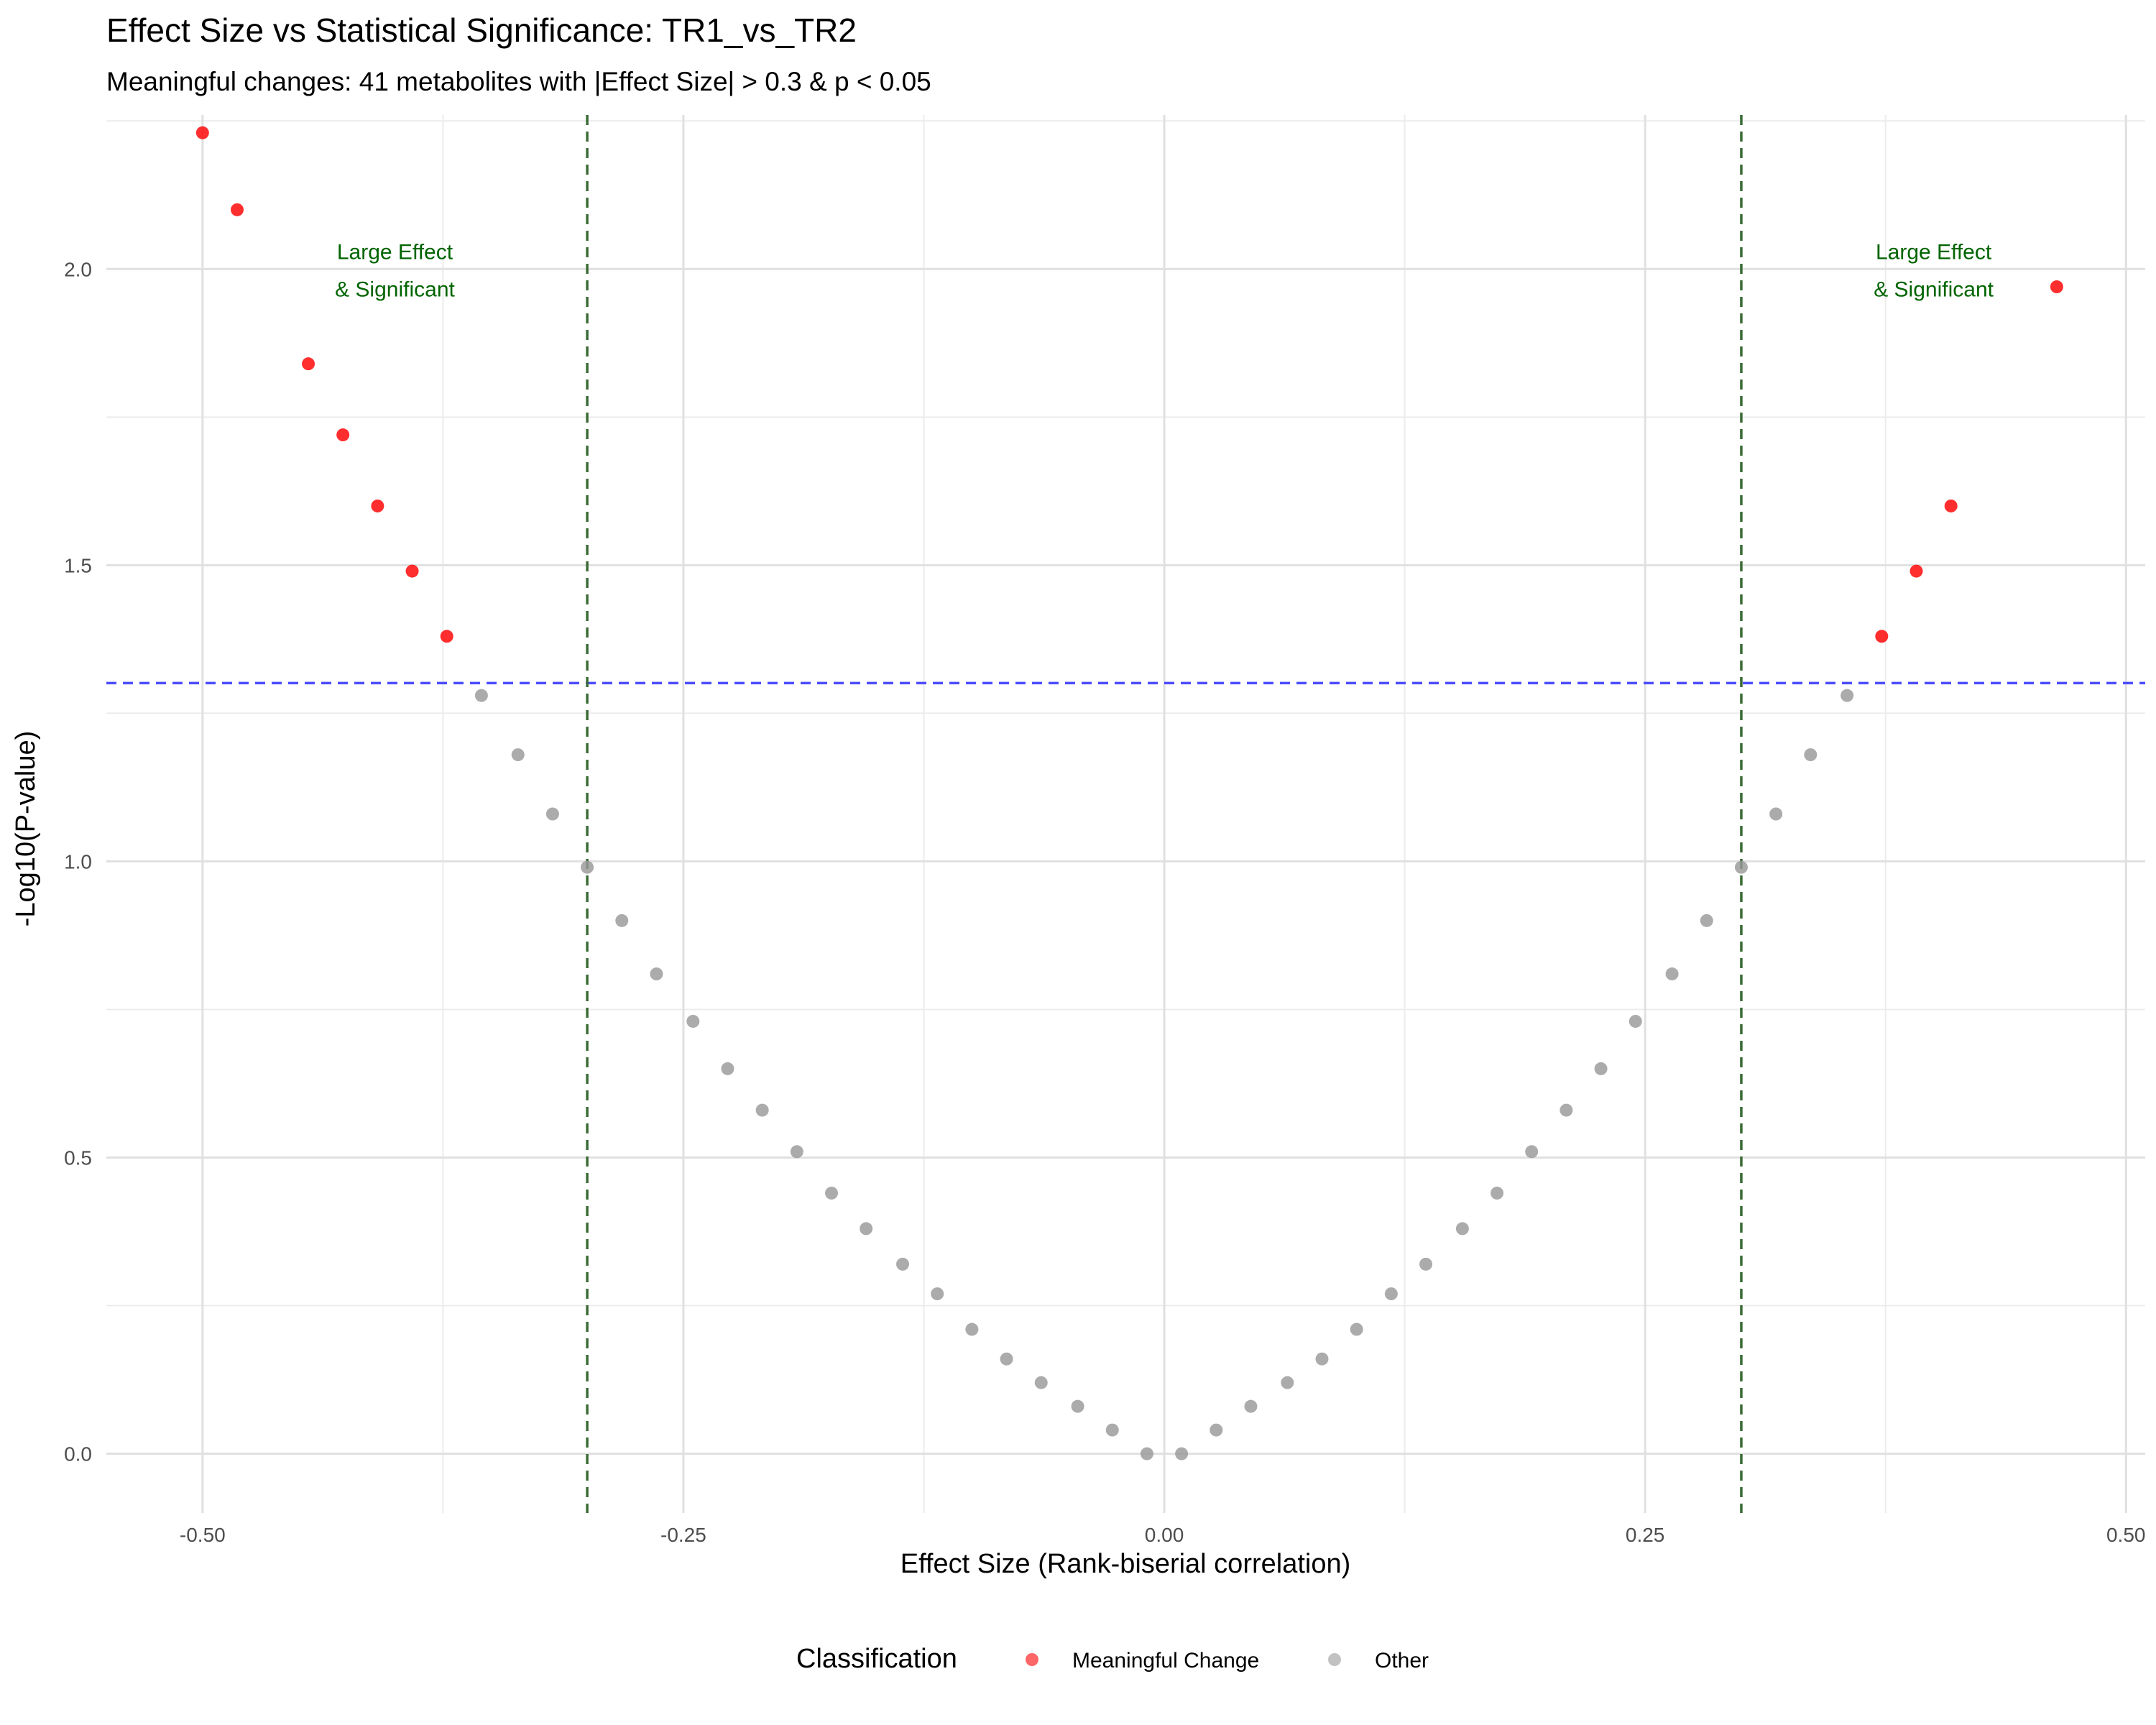 The width and height of the screenshot is (2156, 1725). What do you see at coordinates (78, 565) in the screenshot?
I see `y-tick-label: 1.5` at bounding box center [78, 565].